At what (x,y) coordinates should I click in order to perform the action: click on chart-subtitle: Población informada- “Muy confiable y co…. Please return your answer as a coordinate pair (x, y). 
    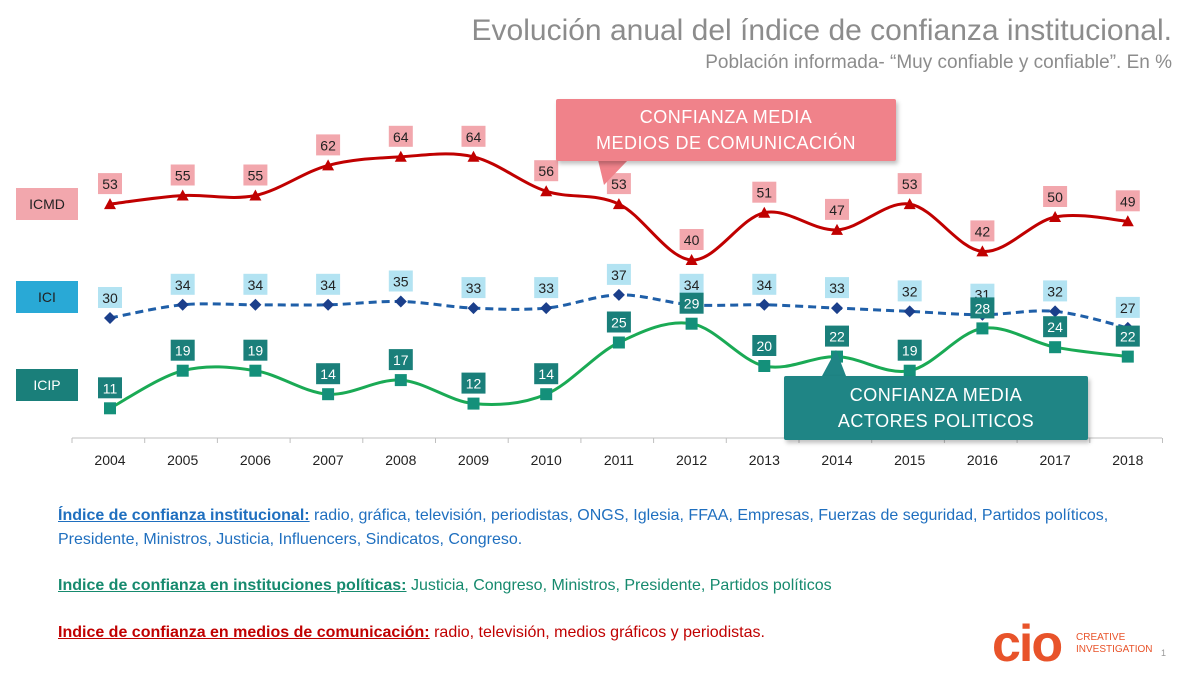
    Looking at the image, I should click on (938, 62).